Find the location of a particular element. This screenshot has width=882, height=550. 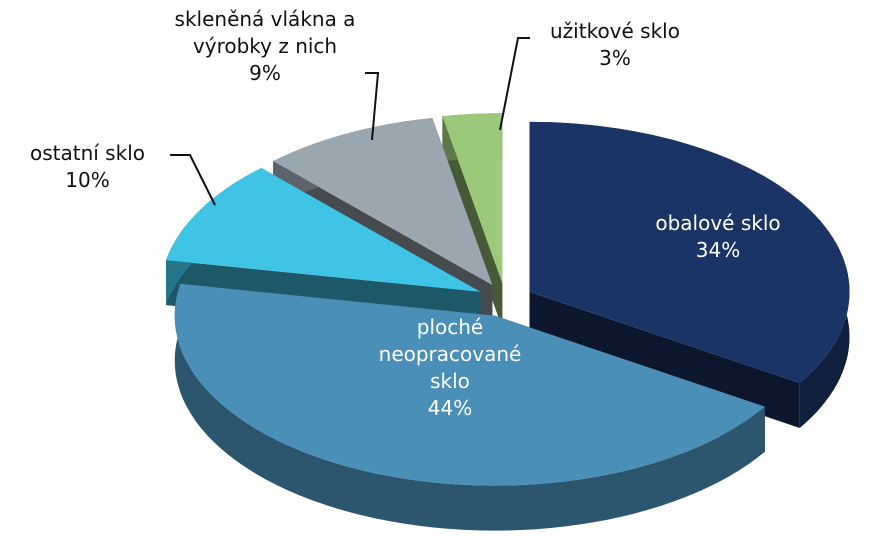

value-label: 9% is located at coordinates (265, 73).